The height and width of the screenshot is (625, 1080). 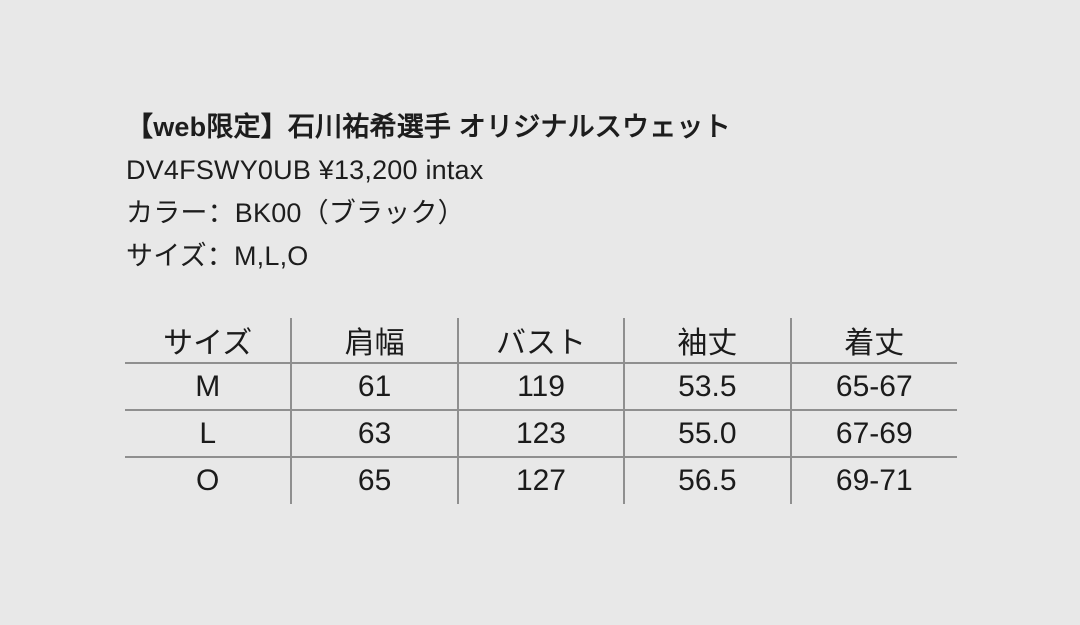 What do you see at coordinates (708, 341) in the screenshot?
I see `column-header-sleeve: 袖丈` at bounding box center [708, 341].